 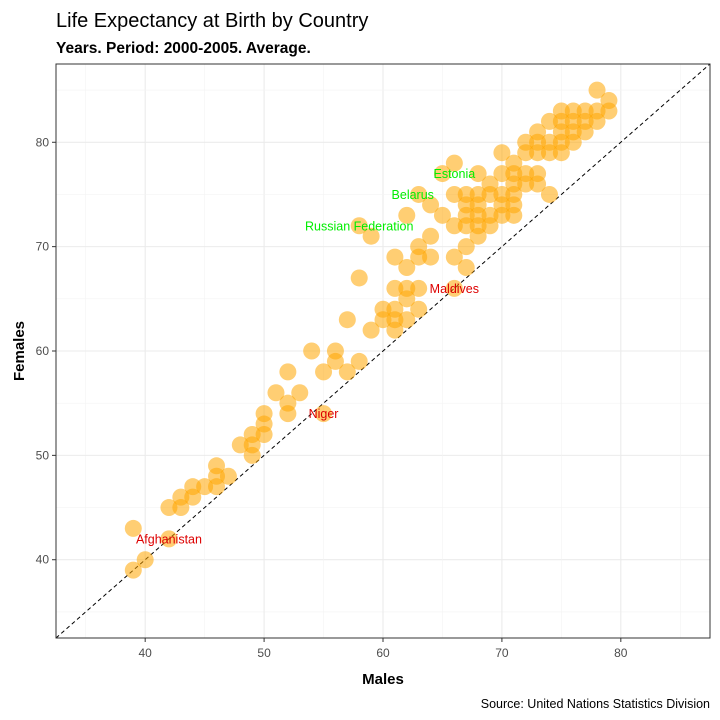 I want to click on y-tick-label: 50, so click(x=43, y=455).